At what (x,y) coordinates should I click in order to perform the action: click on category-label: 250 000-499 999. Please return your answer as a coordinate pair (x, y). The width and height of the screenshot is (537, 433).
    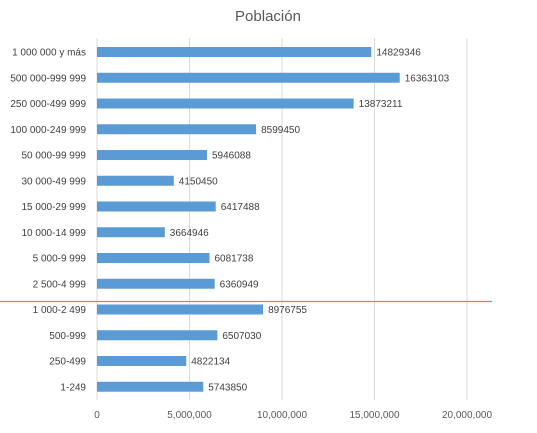
    Looking at the image, I should click on (48, 104).